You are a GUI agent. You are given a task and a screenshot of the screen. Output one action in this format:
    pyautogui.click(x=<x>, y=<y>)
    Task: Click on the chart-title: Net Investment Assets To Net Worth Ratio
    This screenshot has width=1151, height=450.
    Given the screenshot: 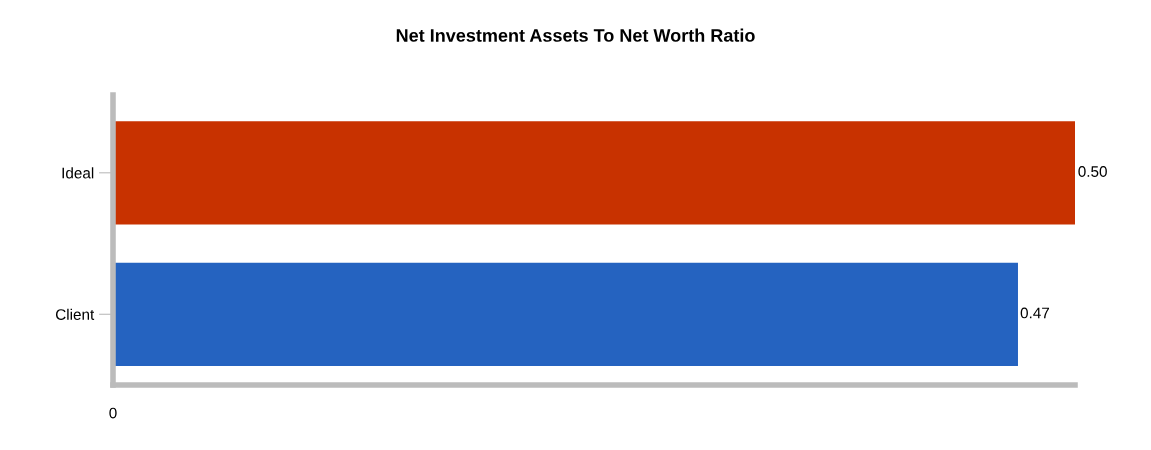 What is the action you would take?
    pyautogui.click(x=575, y=35)
    